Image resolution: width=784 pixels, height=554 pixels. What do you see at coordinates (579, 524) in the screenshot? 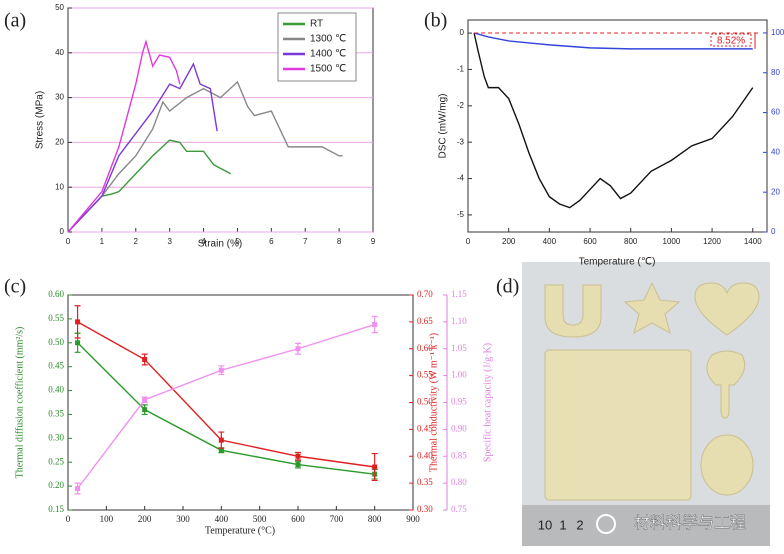
I see `ruler-label: 2` at bounding box center [579, 524].